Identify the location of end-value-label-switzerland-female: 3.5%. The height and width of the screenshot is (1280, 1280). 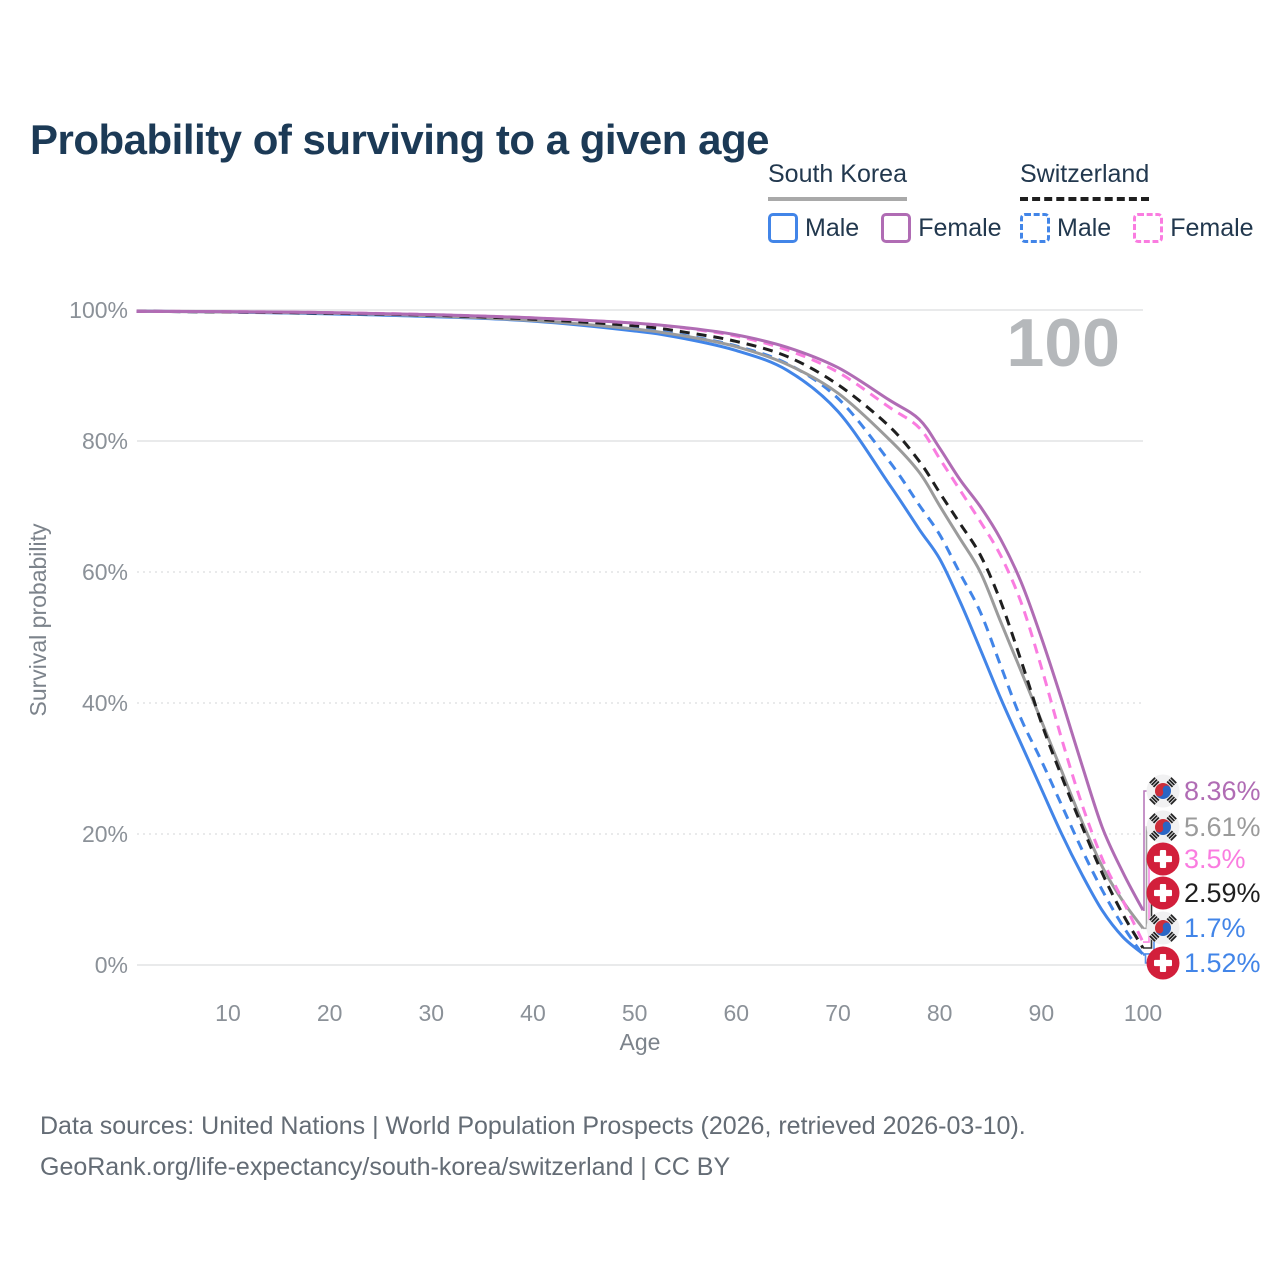
(1215, 859).